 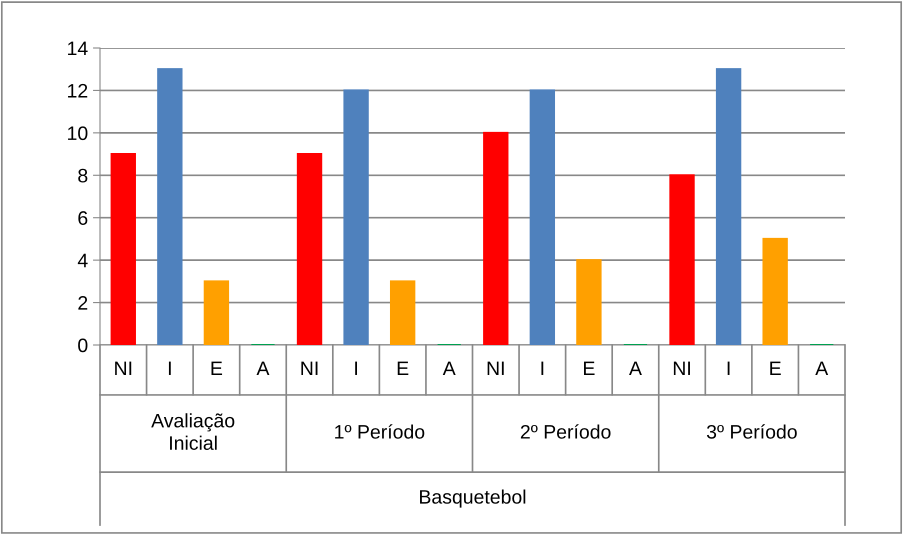 I want to click on y-tick-label: 0, so click(x=83, y=345).